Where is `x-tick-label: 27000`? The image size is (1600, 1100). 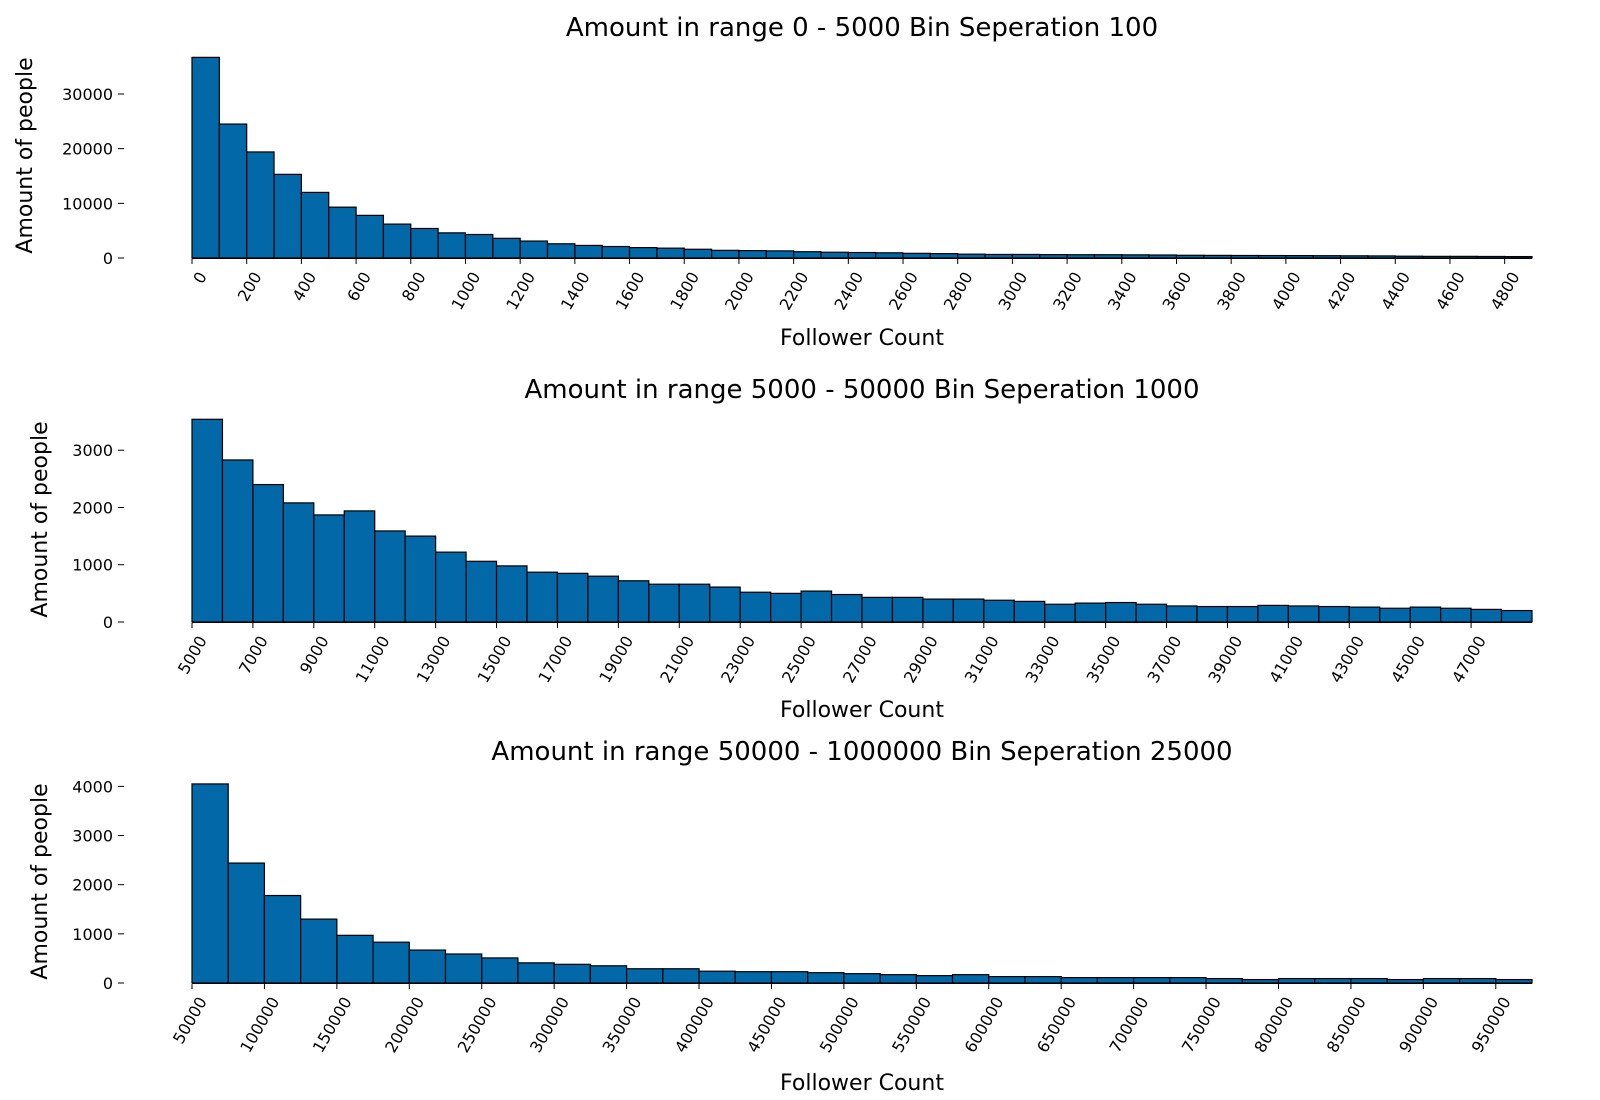
x-tick-label: 27000 is located at coordinates (860, 660).